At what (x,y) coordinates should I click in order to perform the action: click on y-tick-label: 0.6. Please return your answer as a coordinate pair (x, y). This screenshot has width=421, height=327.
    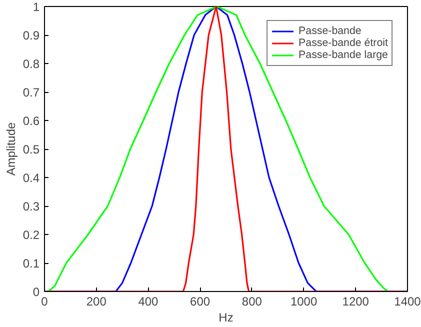
    Looking at the image, I should click on (31, 121).